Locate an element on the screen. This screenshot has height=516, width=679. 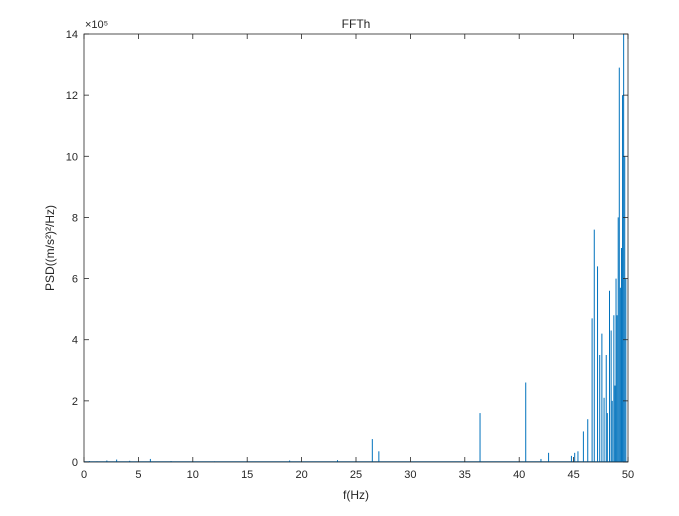
x-tick-label: 35 is located at coordinates (465, 475).